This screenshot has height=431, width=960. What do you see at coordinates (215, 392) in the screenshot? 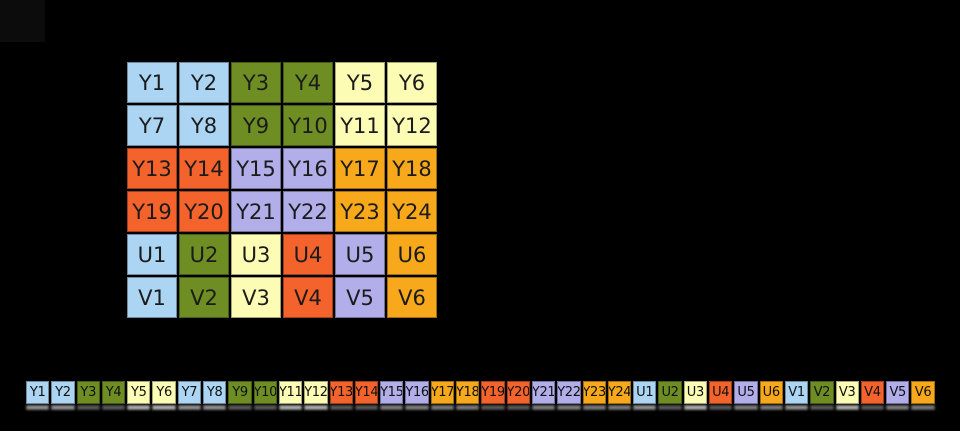
I see `strip-cell-y8: Y8` at bounding box center [215, 392].